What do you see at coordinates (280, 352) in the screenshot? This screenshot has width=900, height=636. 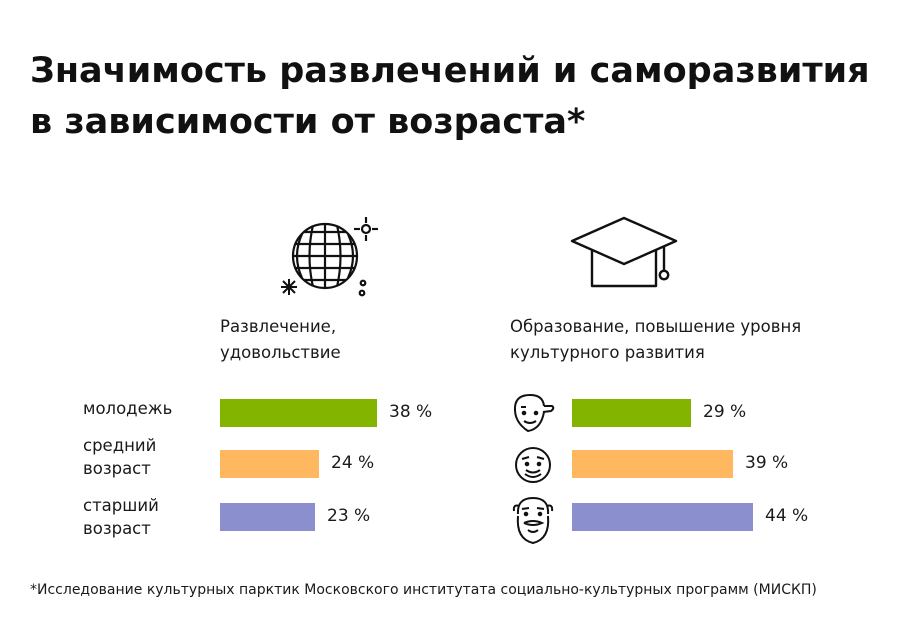 I see `left-panel-label-line2: удовольствие` at bounding box center [280, 352].